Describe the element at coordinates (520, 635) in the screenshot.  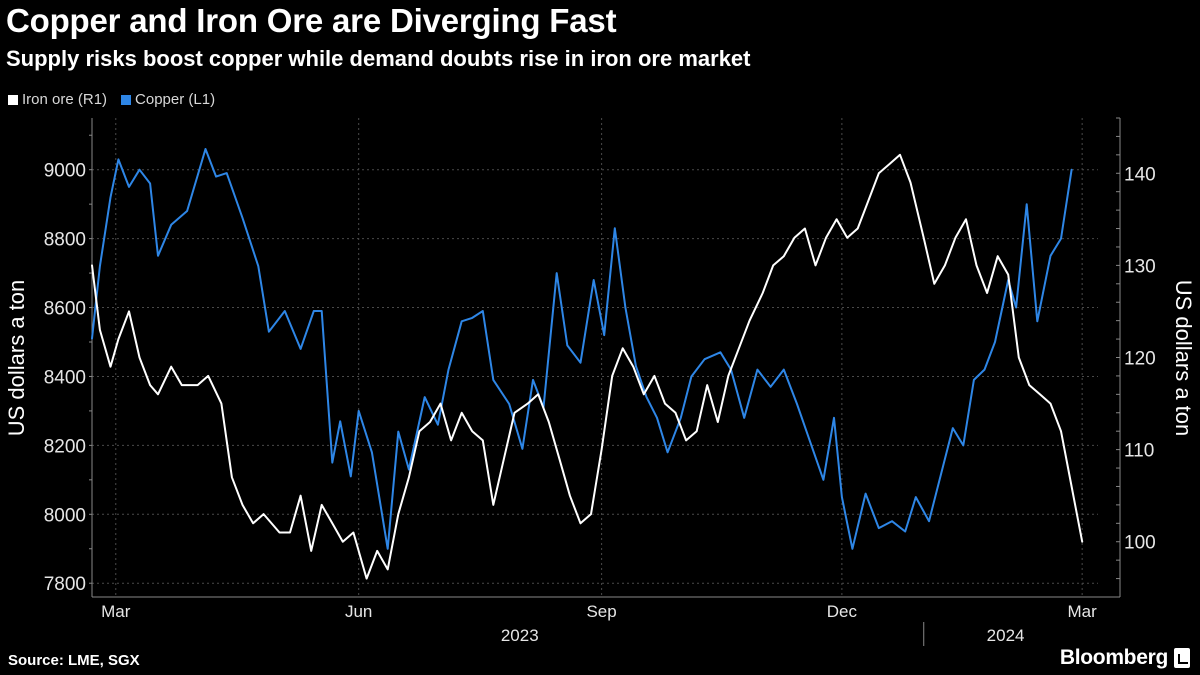
I see `year-label: 2023` at that location.